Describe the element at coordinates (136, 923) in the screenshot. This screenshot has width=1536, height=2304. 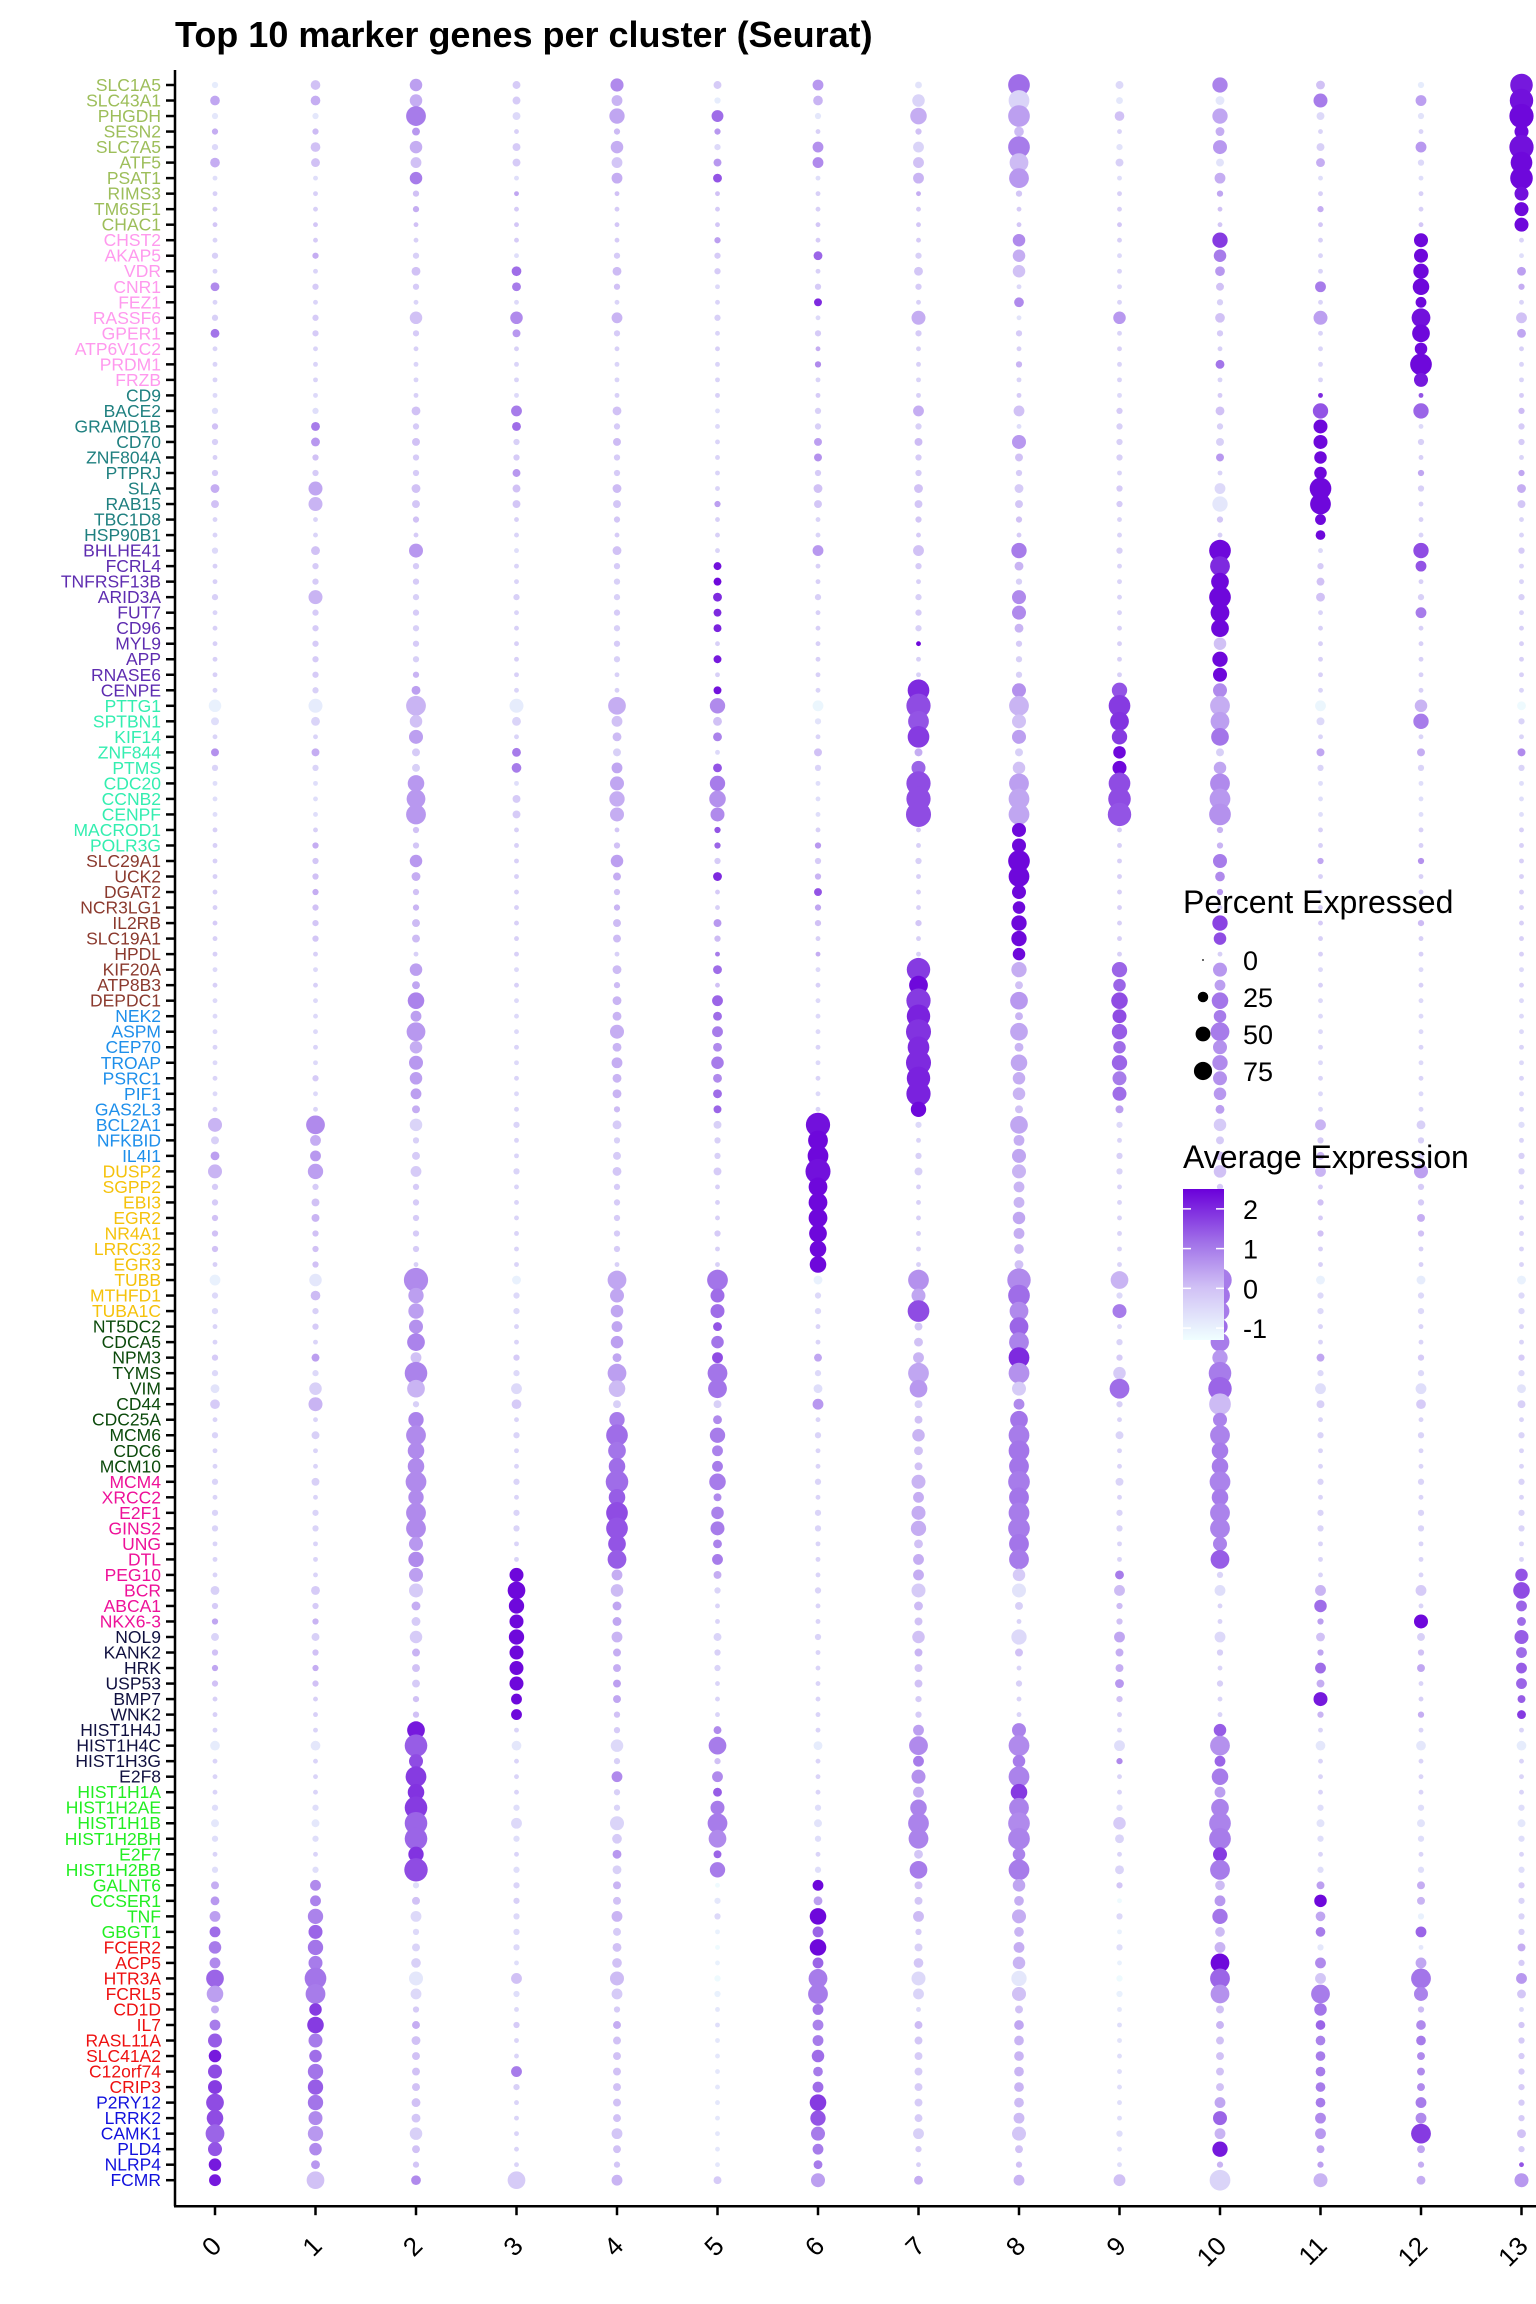
I see `gene-label: IL2RB` at that location.